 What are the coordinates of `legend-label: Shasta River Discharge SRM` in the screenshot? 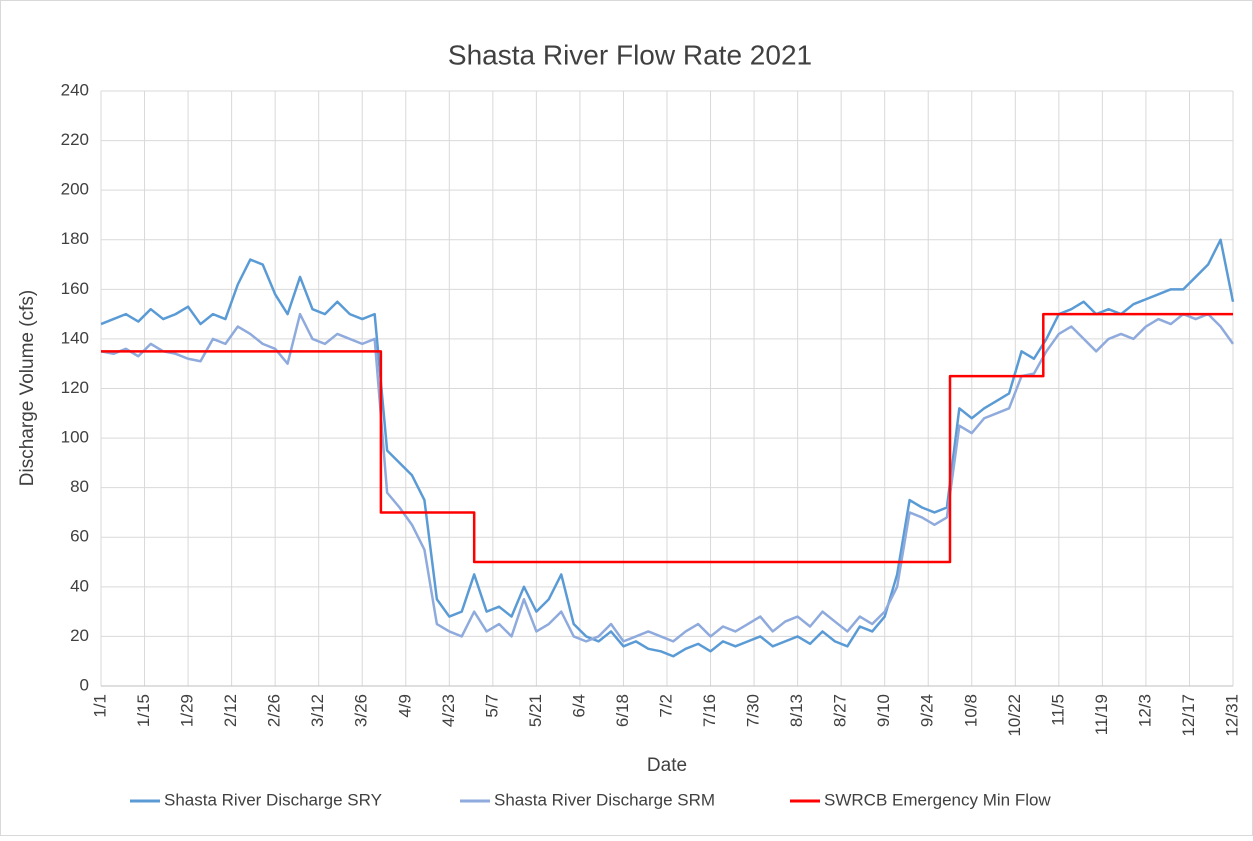 It's located at (604, 799).